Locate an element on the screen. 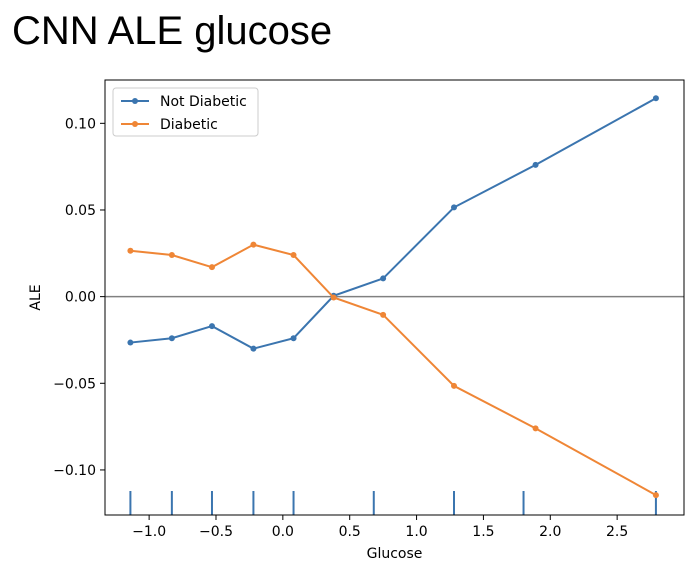  x-tick-label: 1.5 is located at coordinates (483, 532).